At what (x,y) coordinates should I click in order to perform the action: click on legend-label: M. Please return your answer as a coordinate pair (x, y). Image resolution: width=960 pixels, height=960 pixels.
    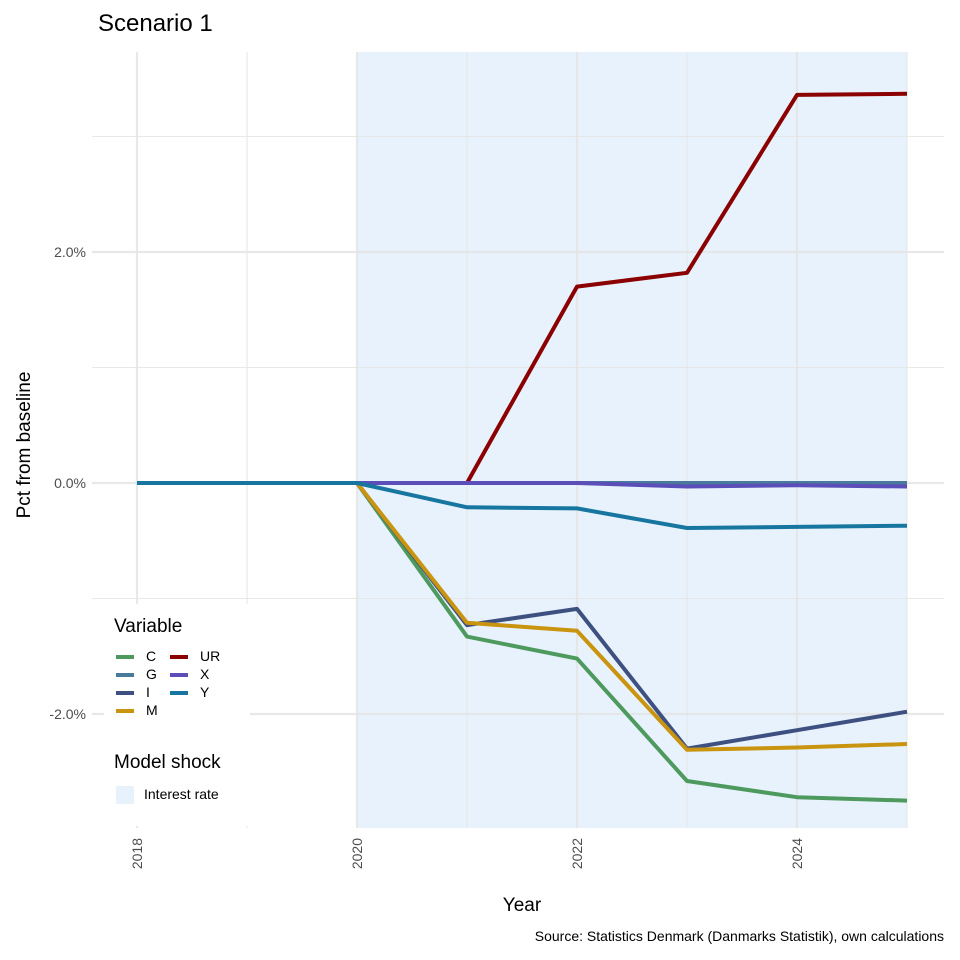
    Looking at the image, I should click on (152, 710).